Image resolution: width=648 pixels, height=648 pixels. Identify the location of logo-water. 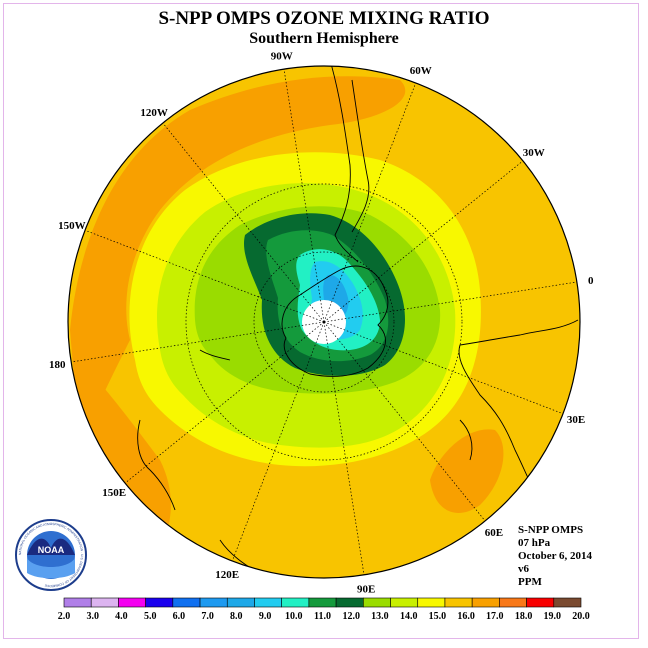
(51, 568).